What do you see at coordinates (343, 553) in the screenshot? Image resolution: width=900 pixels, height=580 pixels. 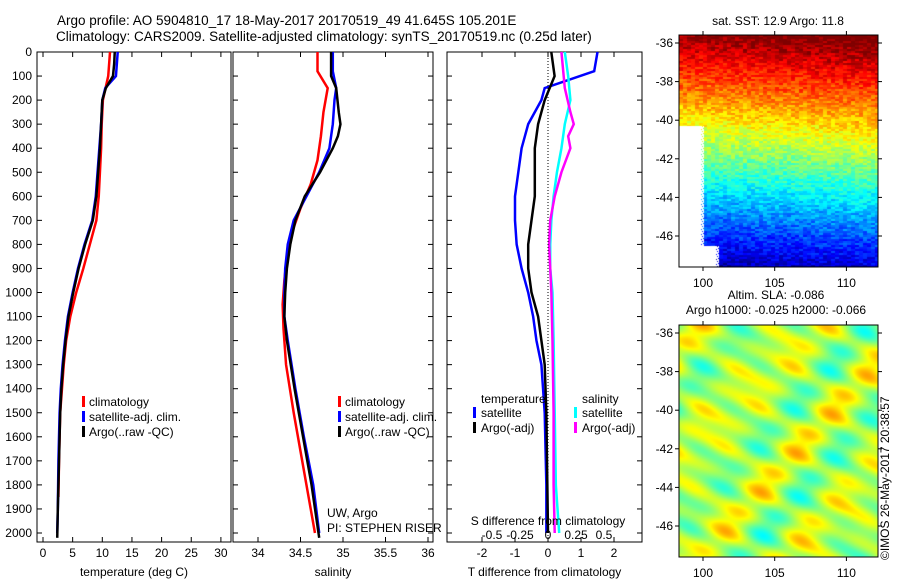 I see `x-tick-label: 35` at bounding box center [343, 553].